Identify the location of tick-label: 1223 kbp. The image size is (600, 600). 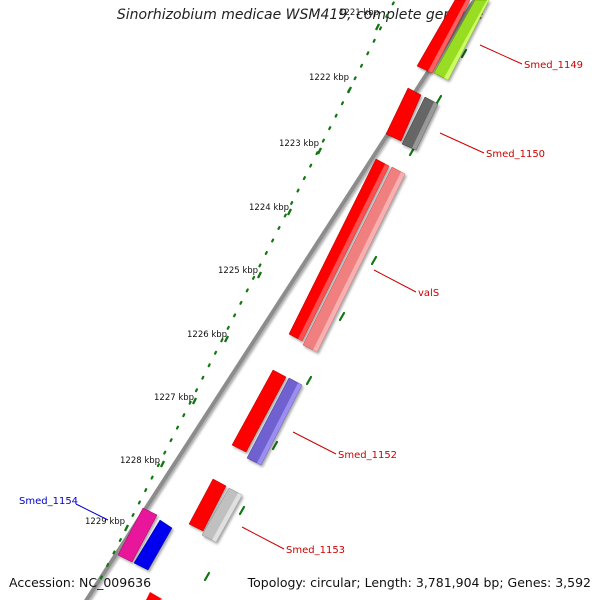
(299, 144).